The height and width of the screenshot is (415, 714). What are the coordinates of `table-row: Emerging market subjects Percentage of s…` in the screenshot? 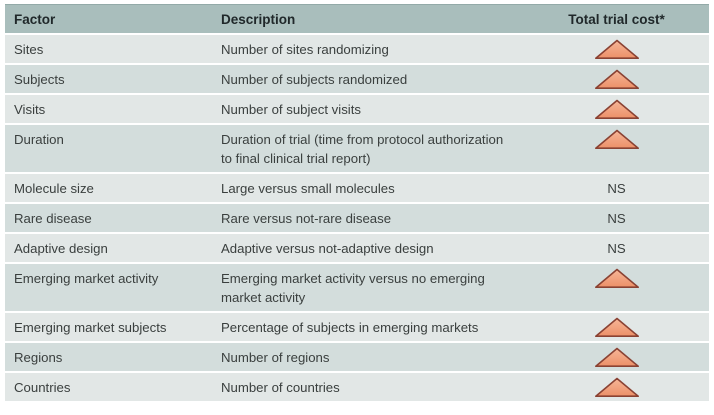 It's located at (357, 327).